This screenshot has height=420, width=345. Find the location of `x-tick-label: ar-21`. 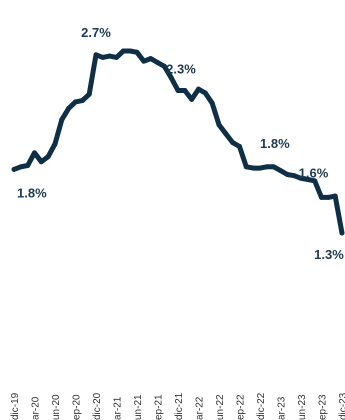

x-tick-label: ar-21 is located at coordinates (118, 408).